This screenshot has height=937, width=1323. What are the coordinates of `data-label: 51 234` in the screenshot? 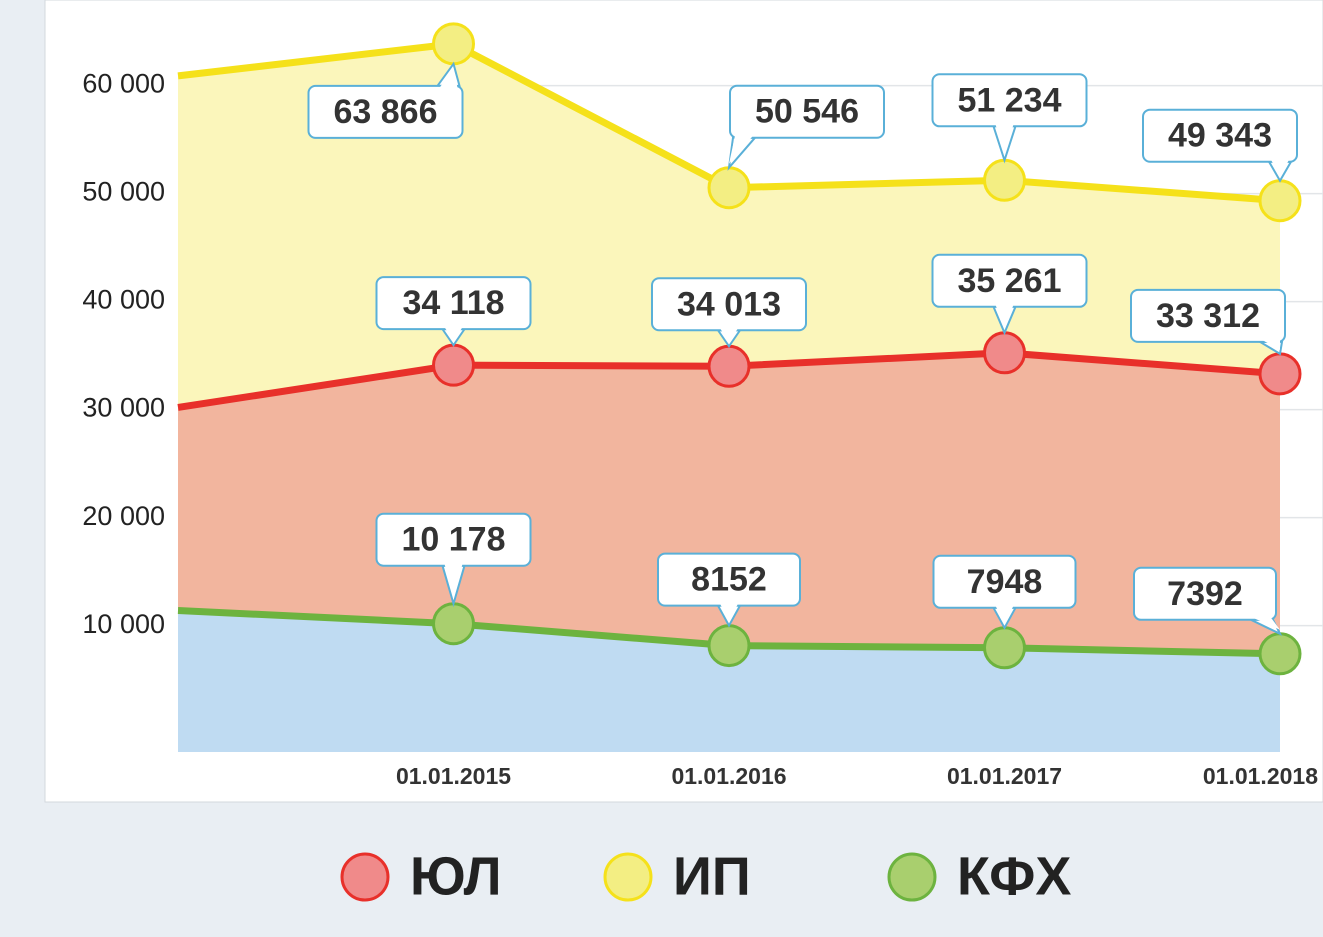 It's located at (1010, 100).